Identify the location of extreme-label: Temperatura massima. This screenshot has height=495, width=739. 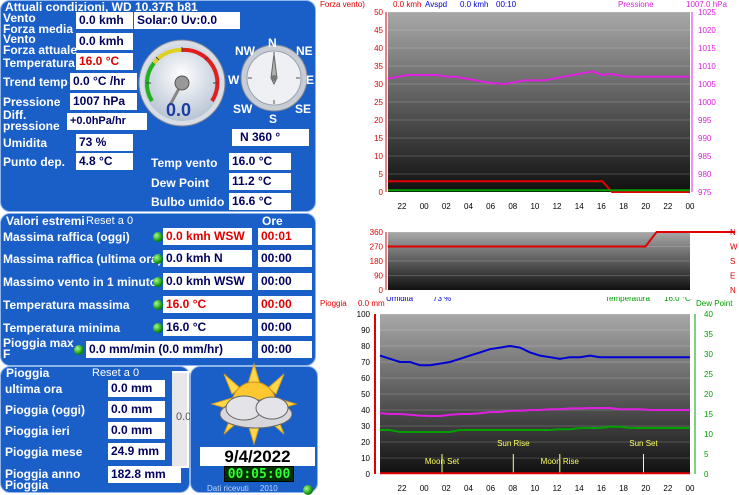
(66, 305).